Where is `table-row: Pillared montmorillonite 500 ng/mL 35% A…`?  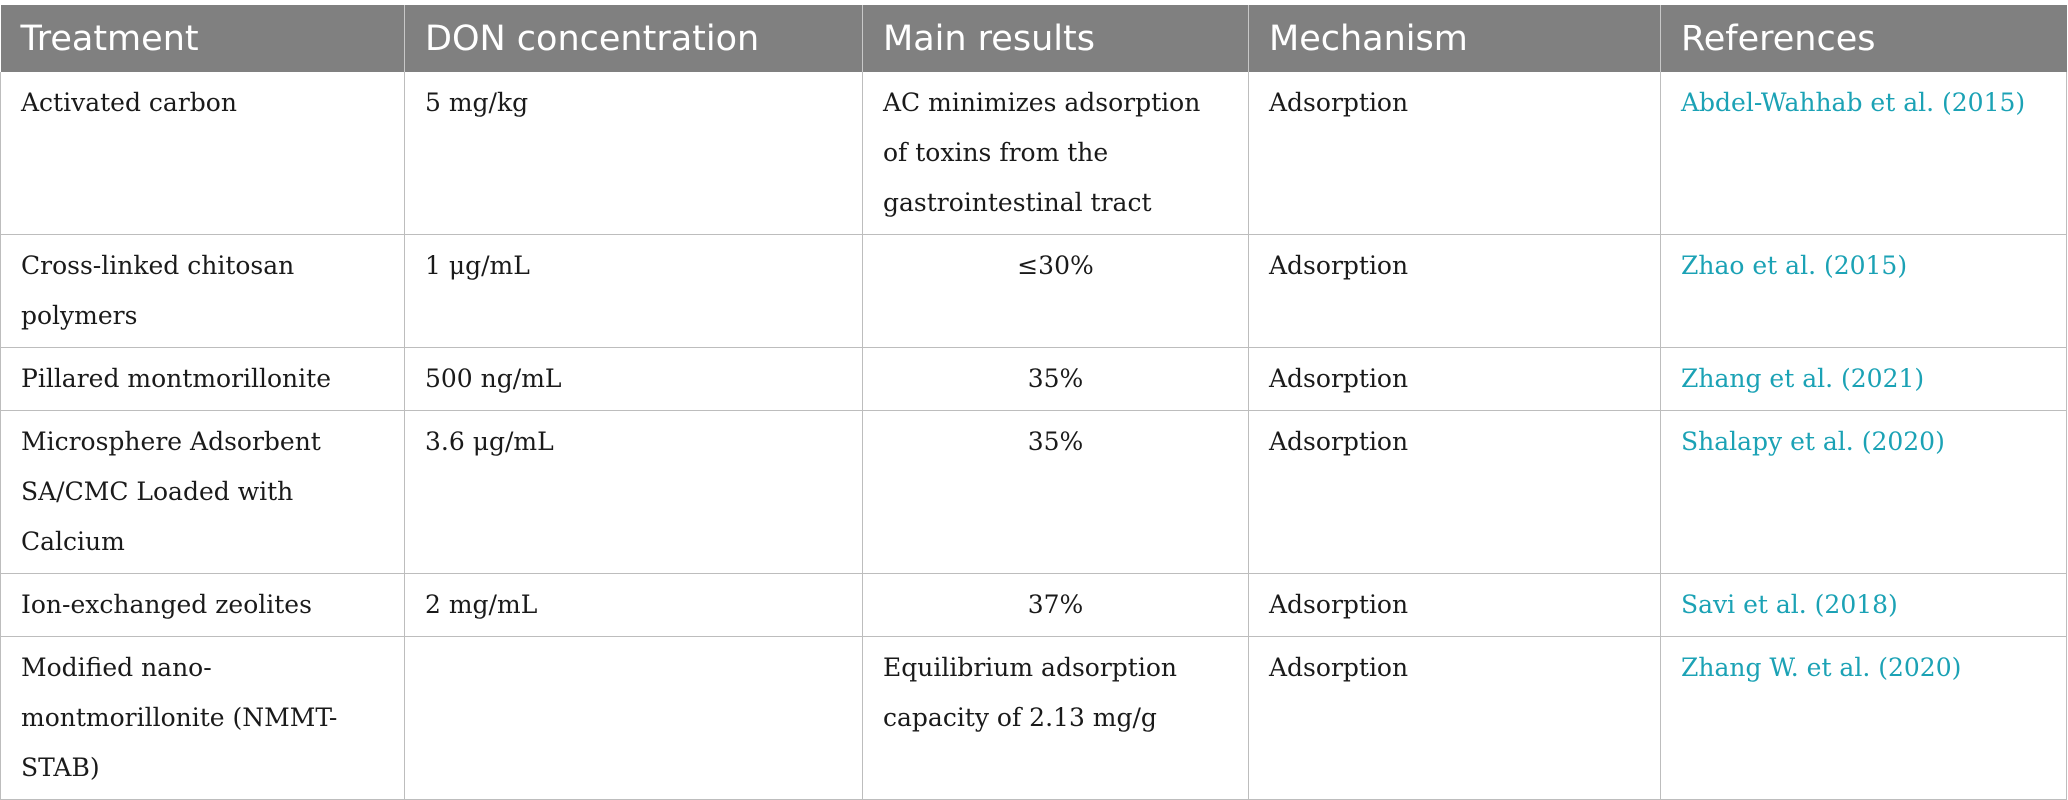 table-row: Pillared montmorillonite 500 ng/mL 35% A… is located at coordinates (1033, 379).